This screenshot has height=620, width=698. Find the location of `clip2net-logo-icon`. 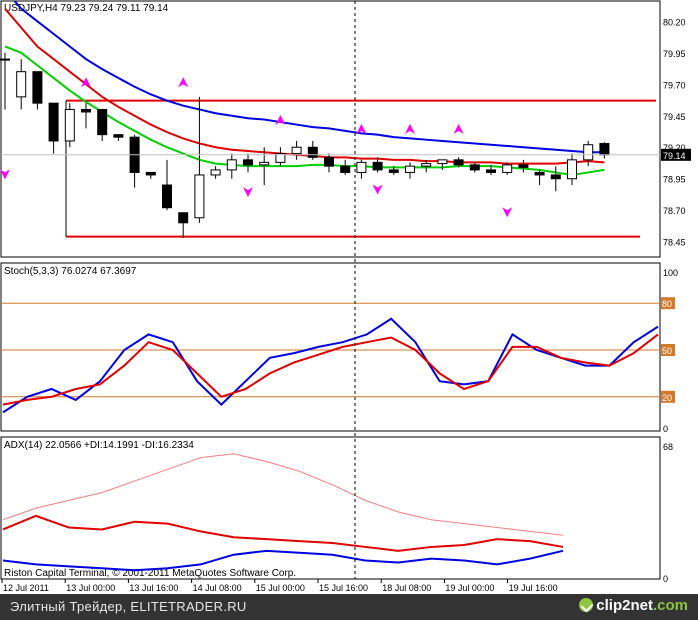

clip2net-logo-icon is located at coordinates (586, 605).